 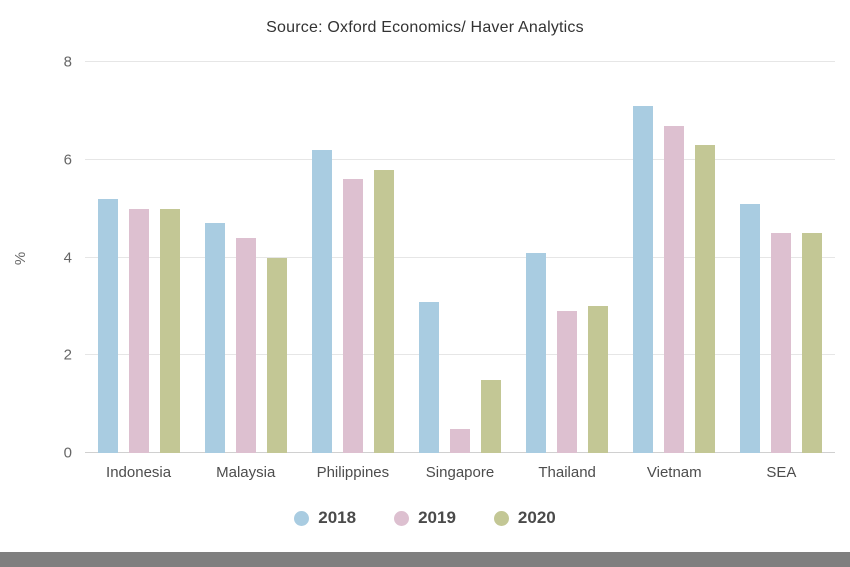 I want to click on y-tick-4: 4, so click(x=67, y=257).